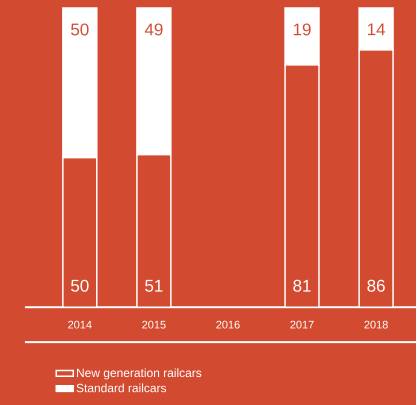 Image resolution: width=417 pixels, height=405 pixels. Describe the element at coordinates (153, 29) in the screenshot. I see `data-label: 49` at that location.